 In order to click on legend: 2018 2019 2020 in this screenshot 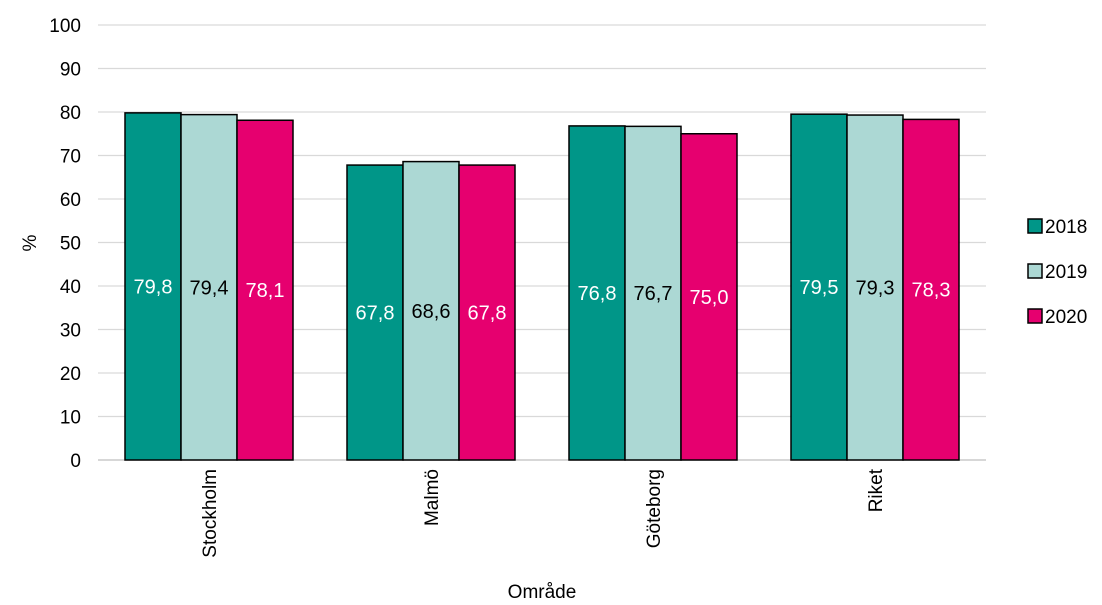, I will do `click(1057, 272)`.